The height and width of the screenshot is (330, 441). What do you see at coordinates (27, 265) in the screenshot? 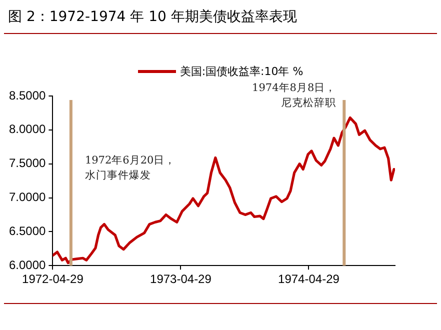
I see `y-tick-label: 6.0000` at bounding box center [27, 265].